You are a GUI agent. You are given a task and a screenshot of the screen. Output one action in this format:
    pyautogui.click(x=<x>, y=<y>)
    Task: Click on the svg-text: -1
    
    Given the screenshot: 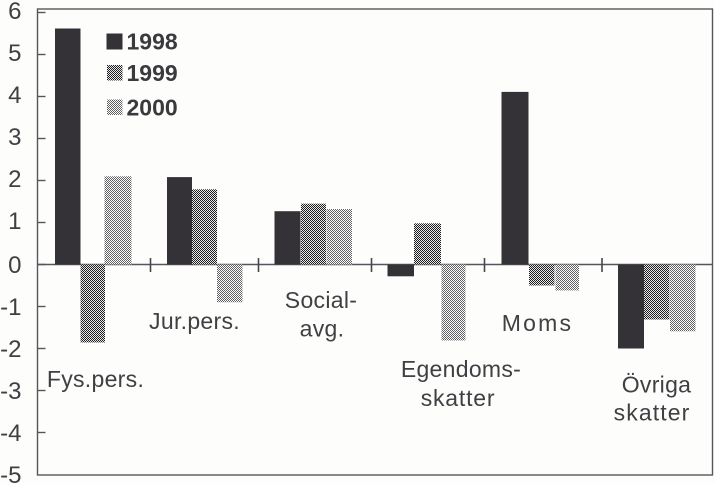 What is the action you would take?
    pyautogui.click(x=10, y=307)
    